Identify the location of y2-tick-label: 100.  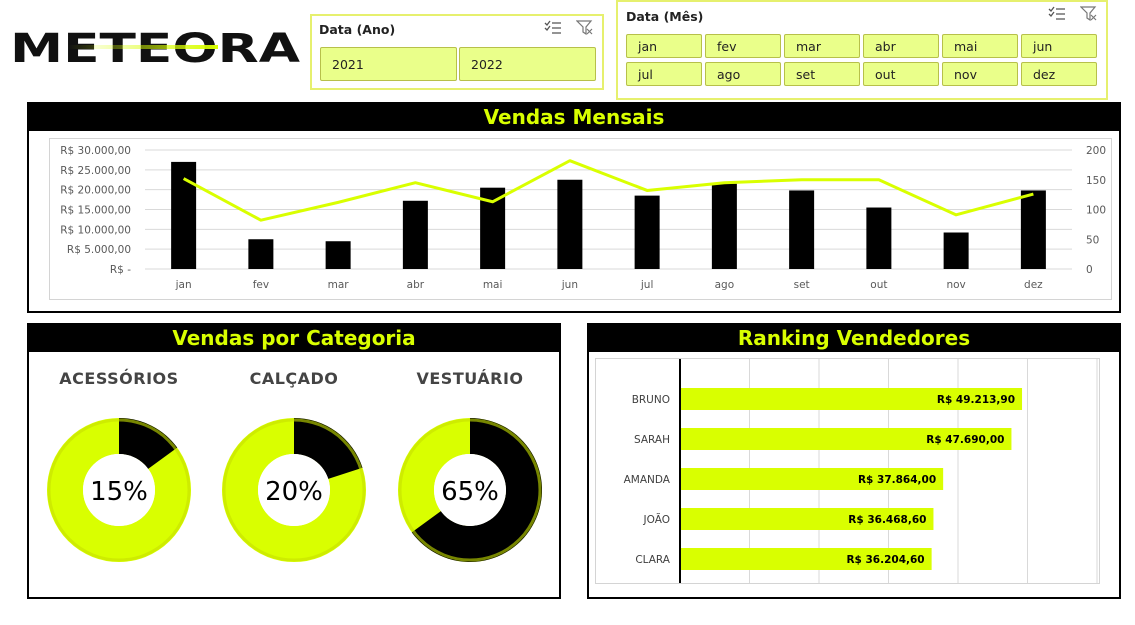
(1096, 211).